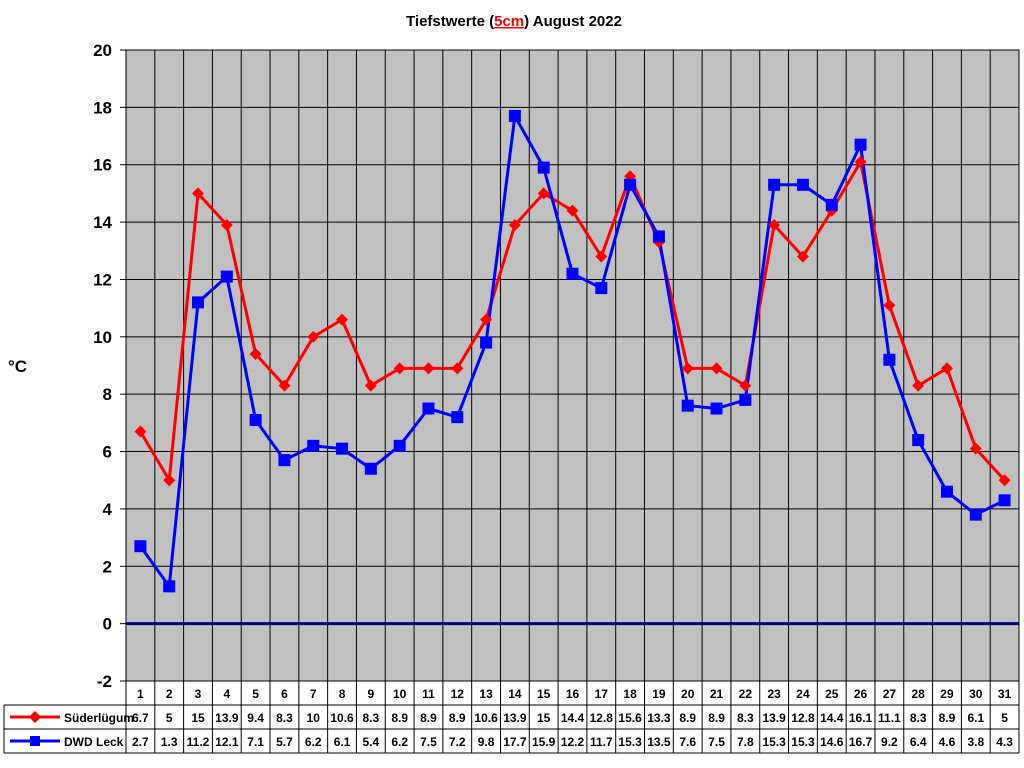 This screenshot has height=768, width=1024. Describe the element at coordinates (890, 694) in the screenshot. I see `x-tick-label: 27` at that location.